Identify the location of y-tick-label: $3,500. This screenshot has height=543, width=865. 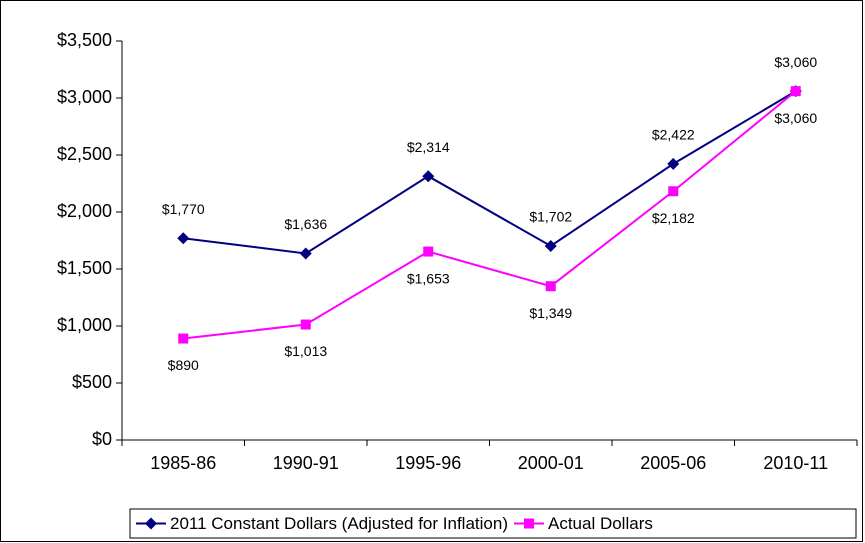
(84, 40).